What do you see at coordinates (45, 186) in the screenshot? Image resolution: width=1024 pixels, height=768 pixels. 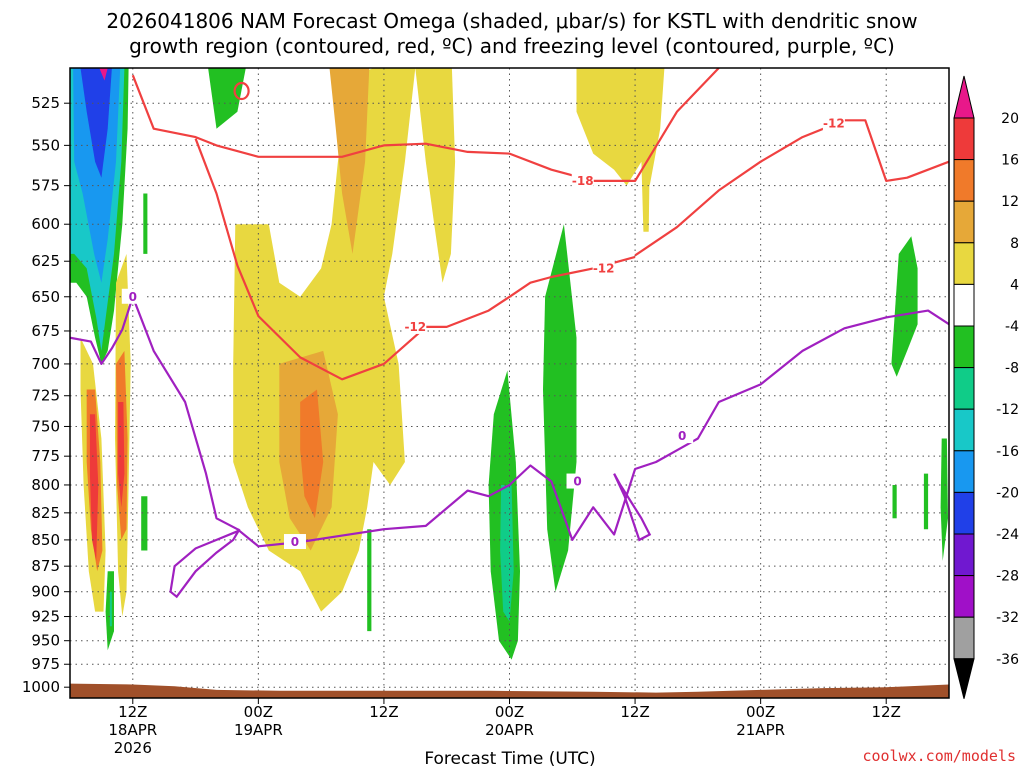 I see `y-tick-label-575: 575` at bounding box center [45, 186].